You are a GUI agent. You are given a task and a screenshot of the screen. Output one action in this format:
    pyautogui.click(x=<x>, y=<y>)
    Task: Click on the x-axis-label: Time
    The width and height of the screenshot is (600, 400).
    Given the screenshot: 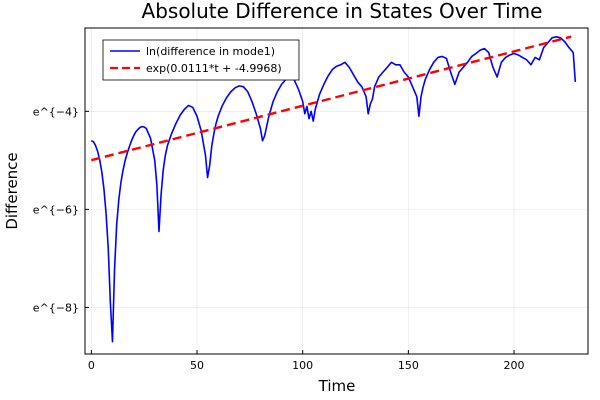 What is the action you would take?
    pyautogui.click(x=337, y=386)
    